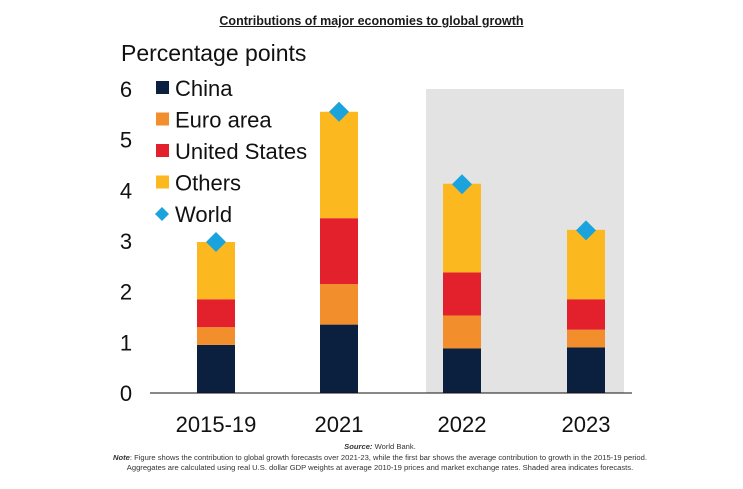 This screenshot has width=743, height=489. Describe the element at coordinates (223, 120) in the screenshot. I see `legend-label: Euro area` at that location.